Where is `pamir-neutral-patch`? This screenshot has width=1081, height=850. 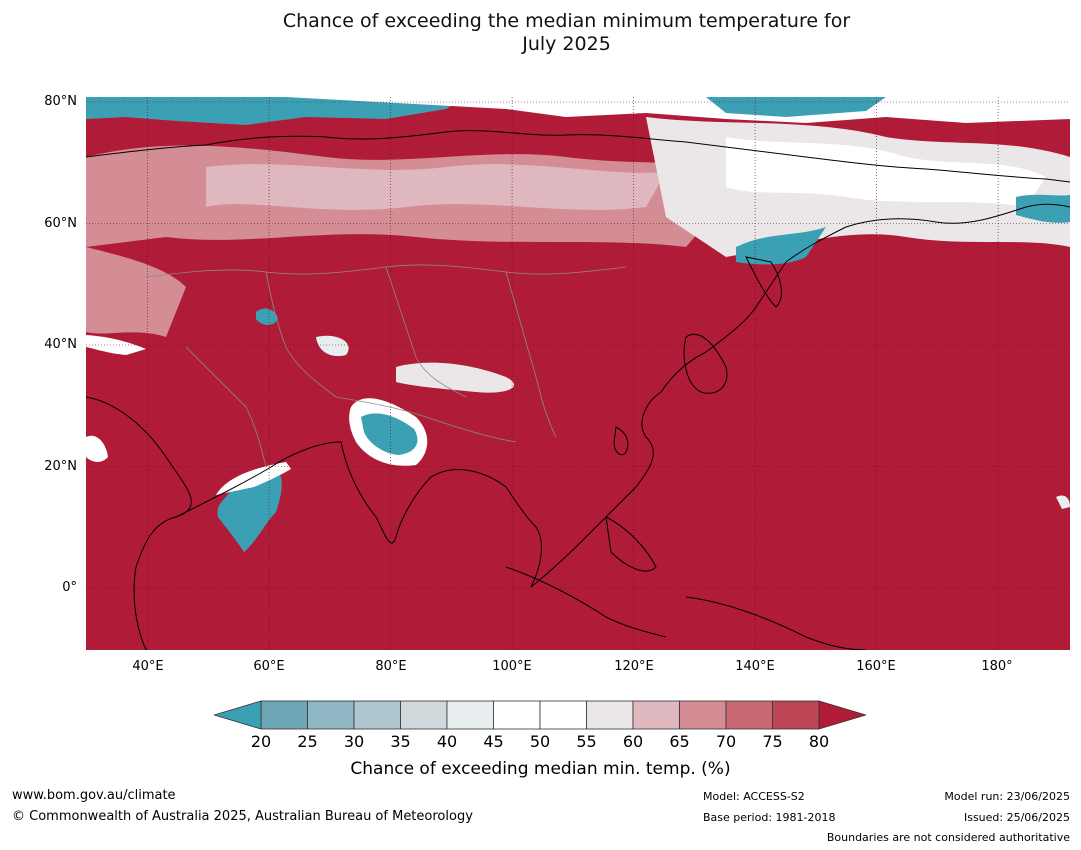 pamir-neutral-patch is located at coordinates (332, 346).